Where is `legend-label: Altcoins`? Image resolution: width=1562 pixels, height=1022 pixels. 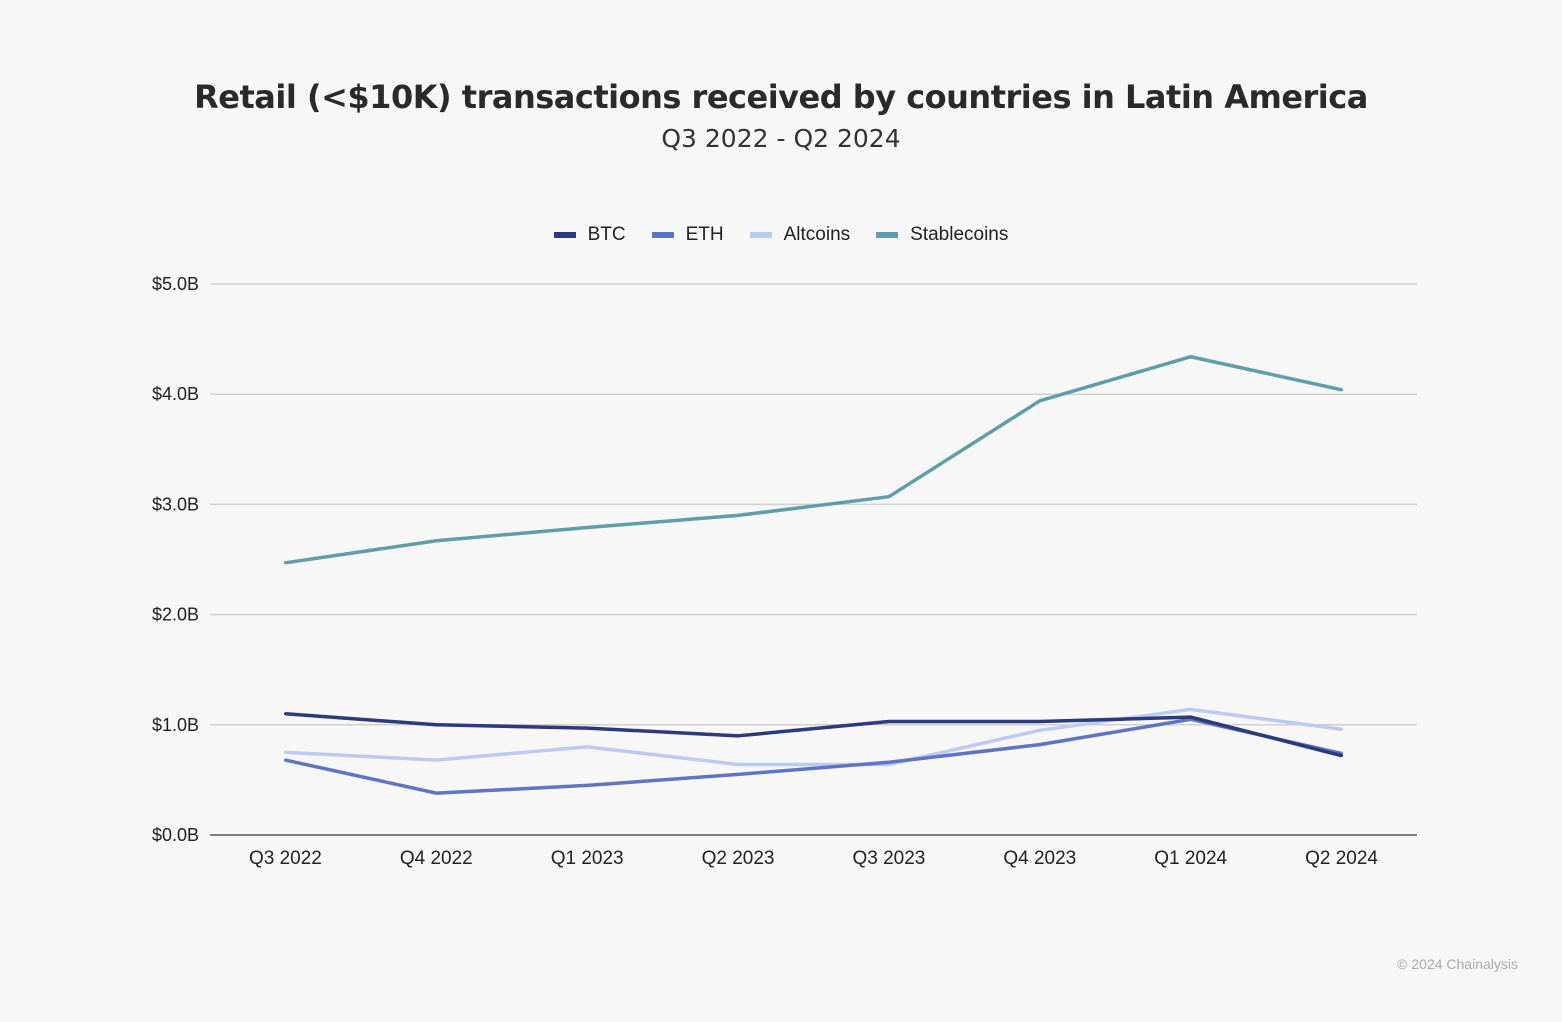 legend-label: Altcoins is located at coordinates (817, 234).